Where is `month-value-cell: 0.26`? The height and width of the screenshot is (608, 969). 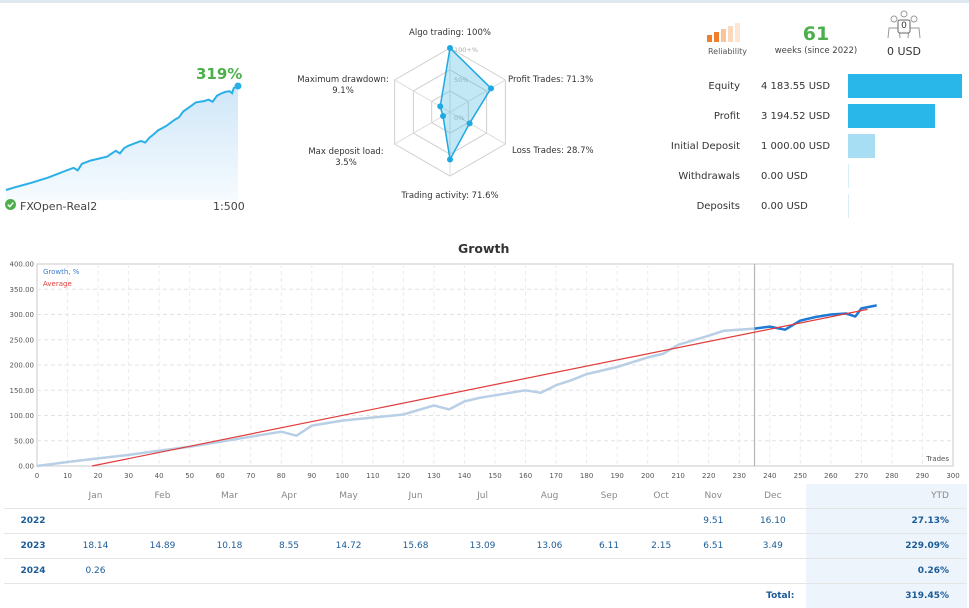 month-value-cell: 0.26 is located at coordinates (95, 571).